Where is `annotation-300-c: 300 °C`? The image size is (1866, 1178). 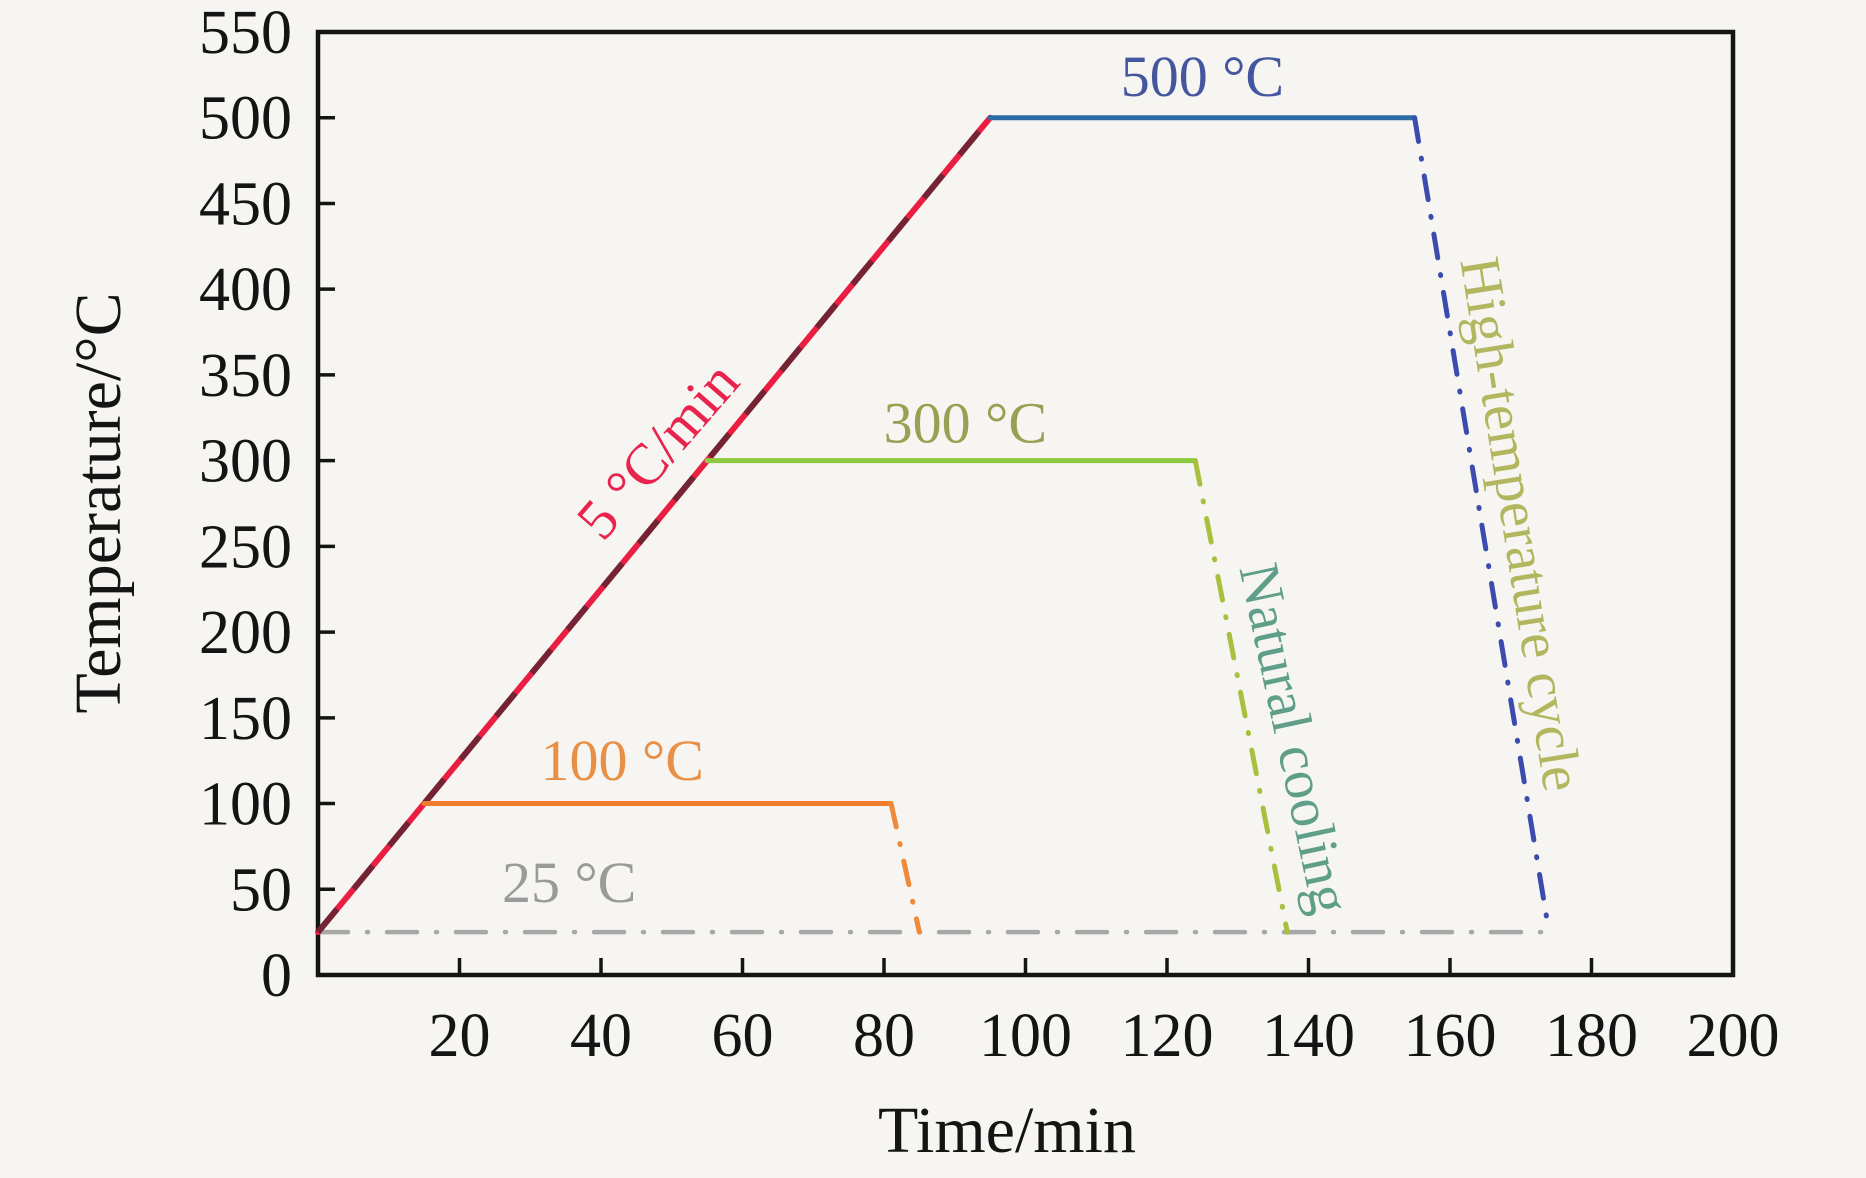 annotation-300-c: 300 °C is located at coordinates (965, 422).